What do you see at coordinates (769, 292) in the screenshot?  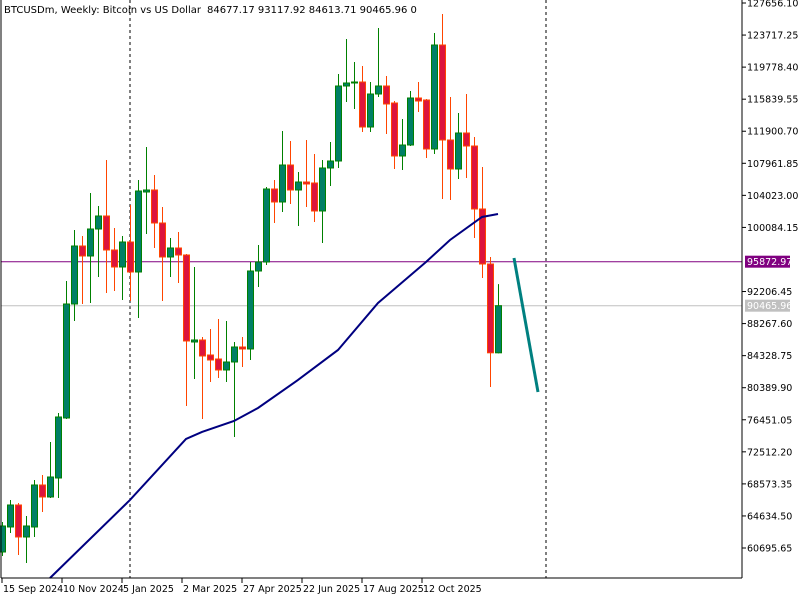 I see `price-tick-label: 92206.45` at bounding box center [769, 292].